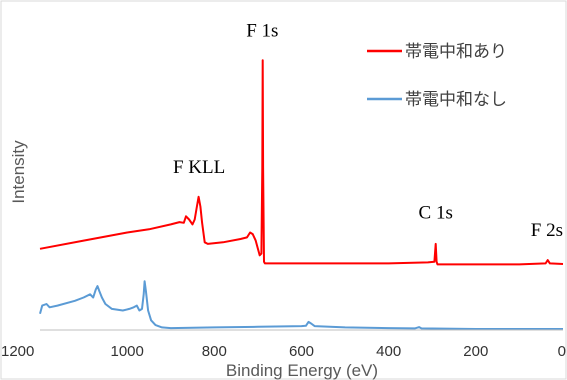 This screenshot has width=567, height=380. Describe the element at coordinates (17, 351) in the screenshot. I see `x-tick-label: 1200` at that location.